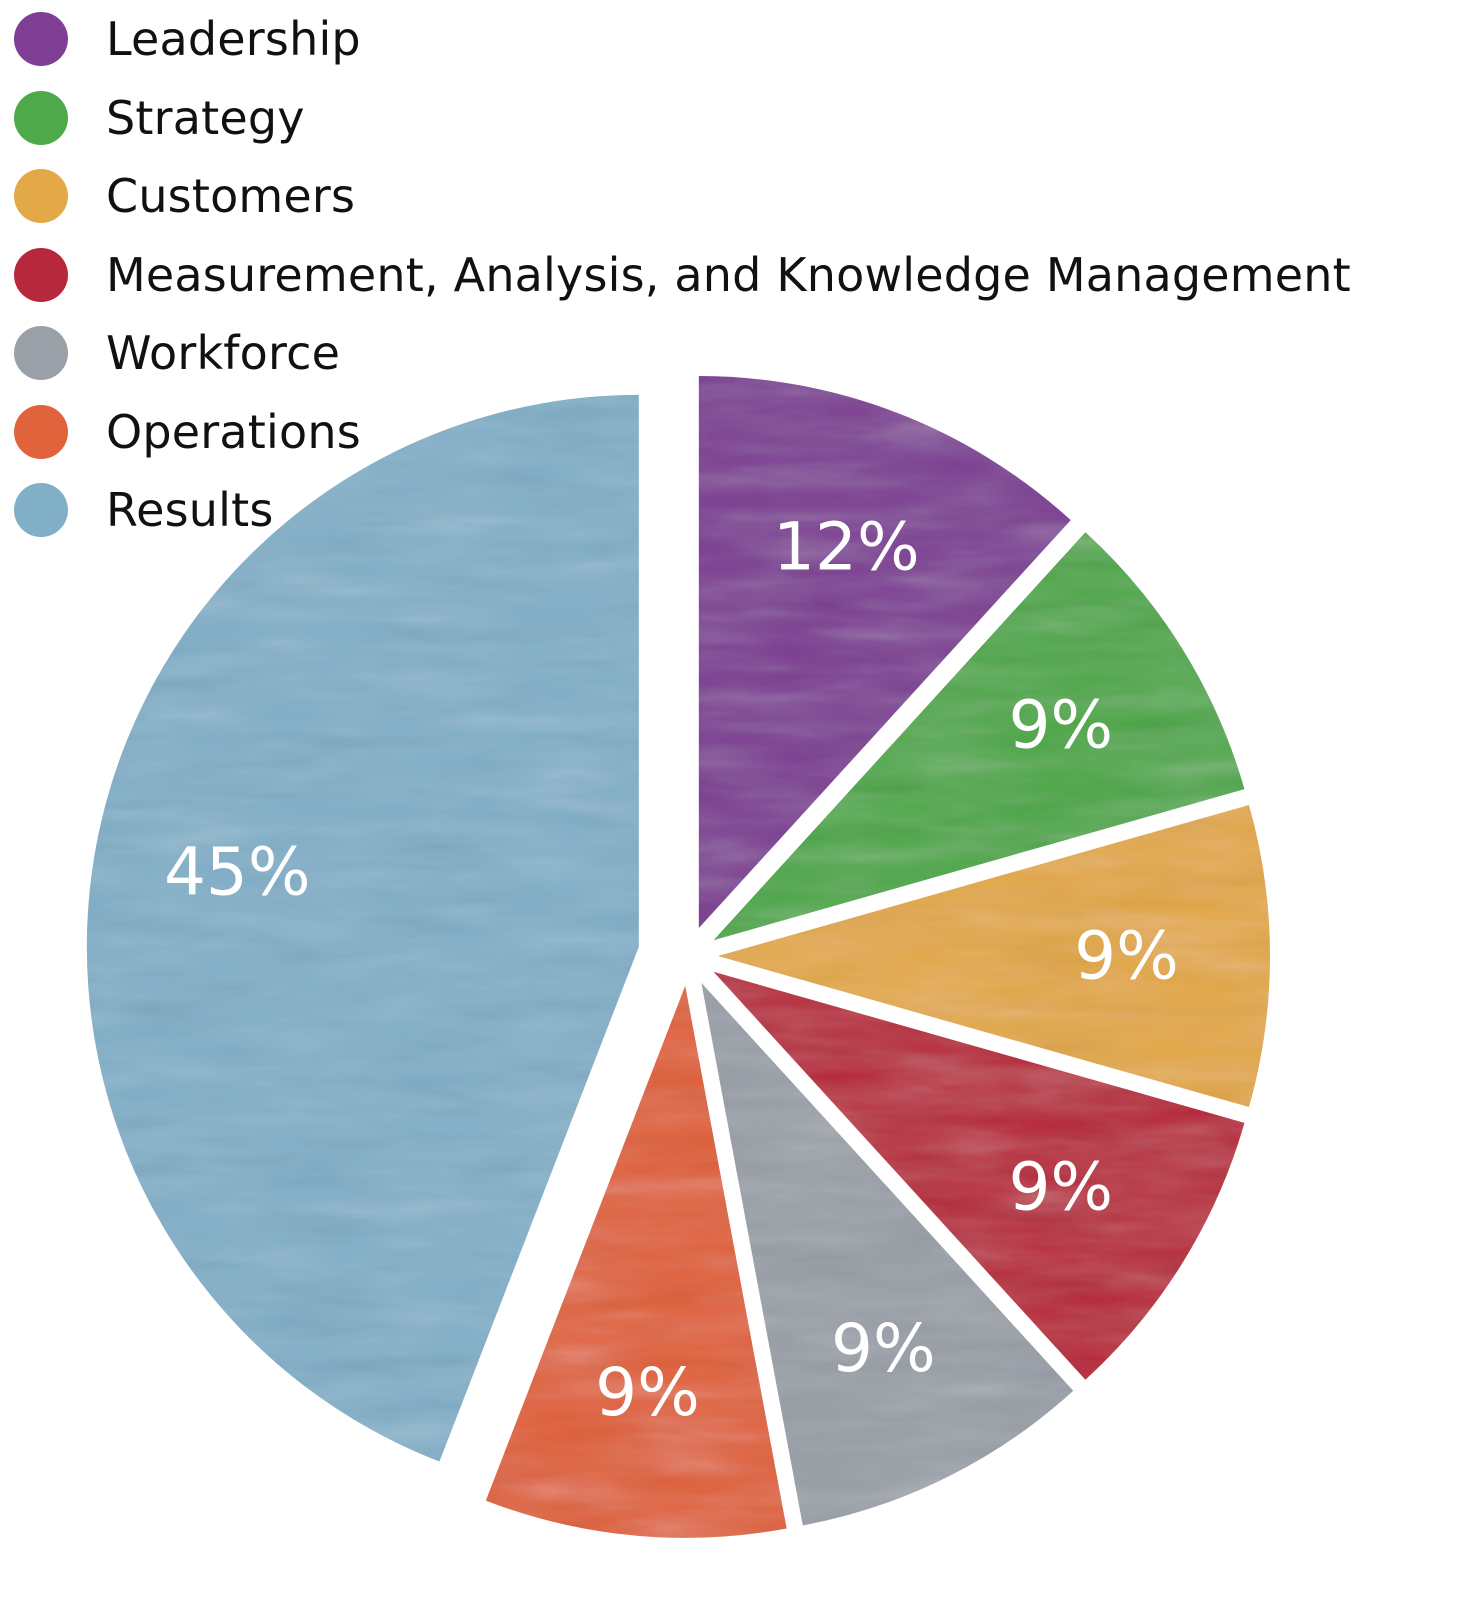  Describe the element at coordinates (190, 510) in the screenshot. I see `legend-label: Results` at that location.